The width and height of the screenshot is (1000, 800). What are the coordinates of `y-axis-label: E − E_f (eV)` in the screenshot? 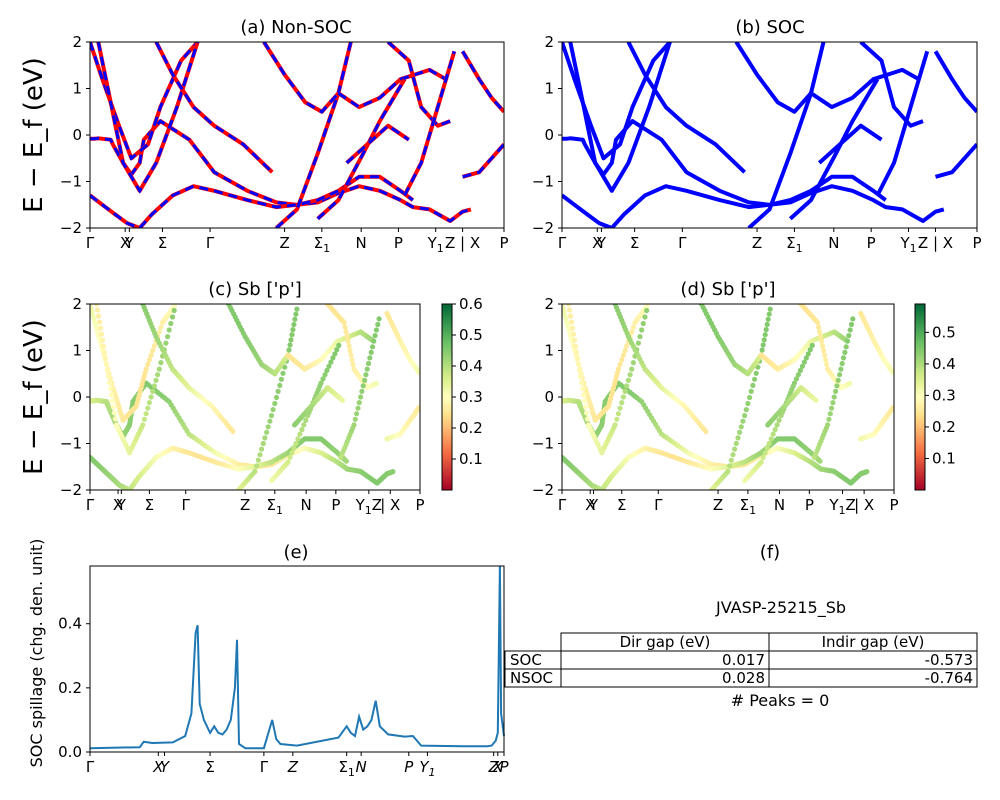 It's located at (34, 135).